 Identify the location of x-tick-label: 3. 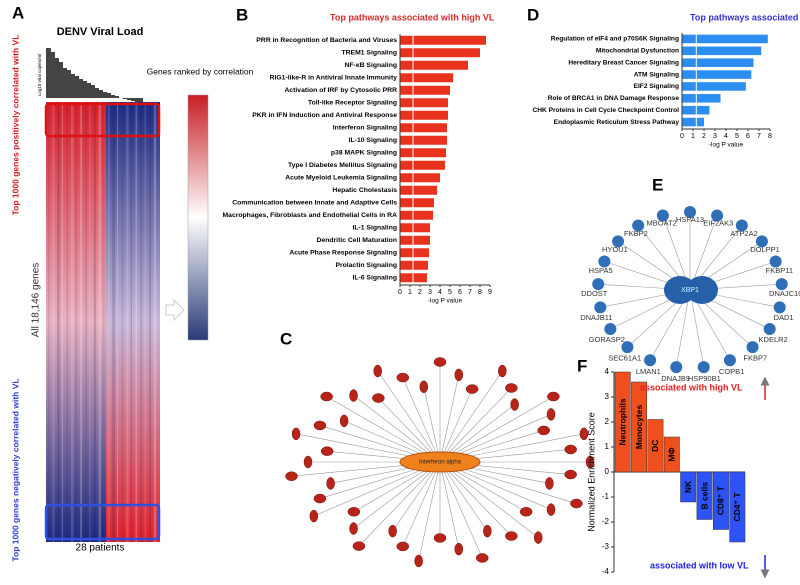
(715, 136).